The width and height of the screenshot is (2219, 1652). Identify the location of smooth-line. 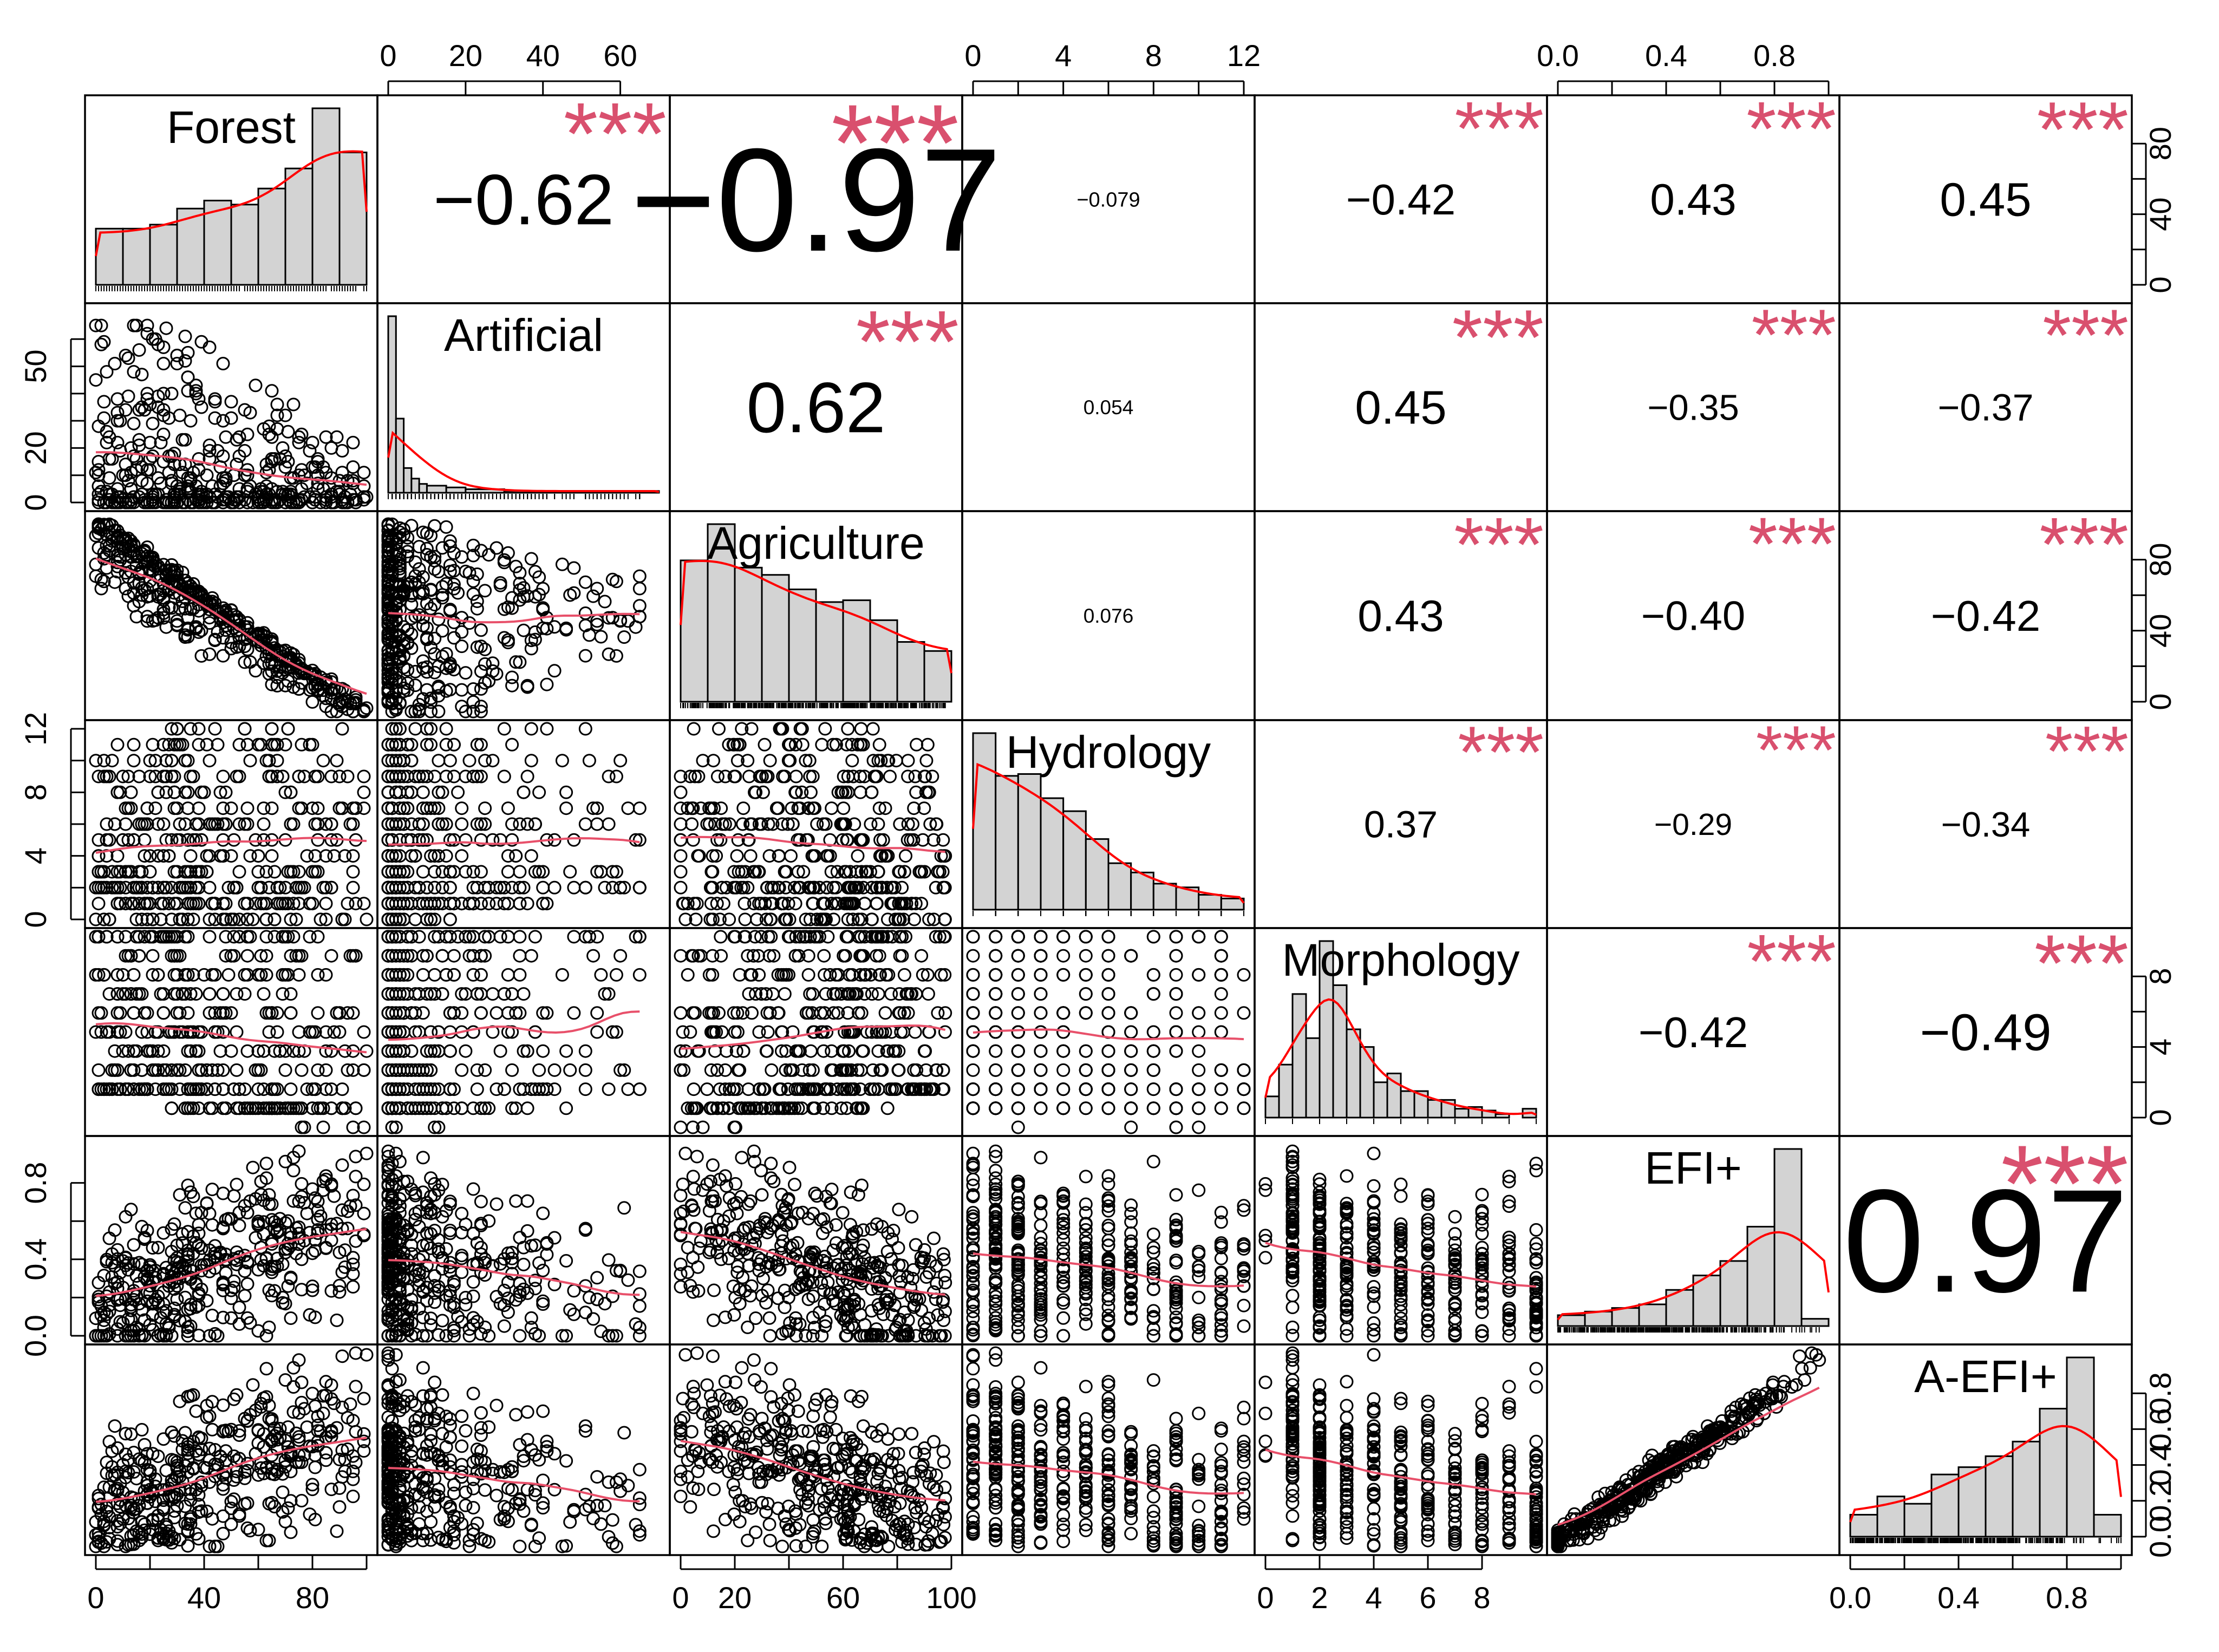
(231, 468).